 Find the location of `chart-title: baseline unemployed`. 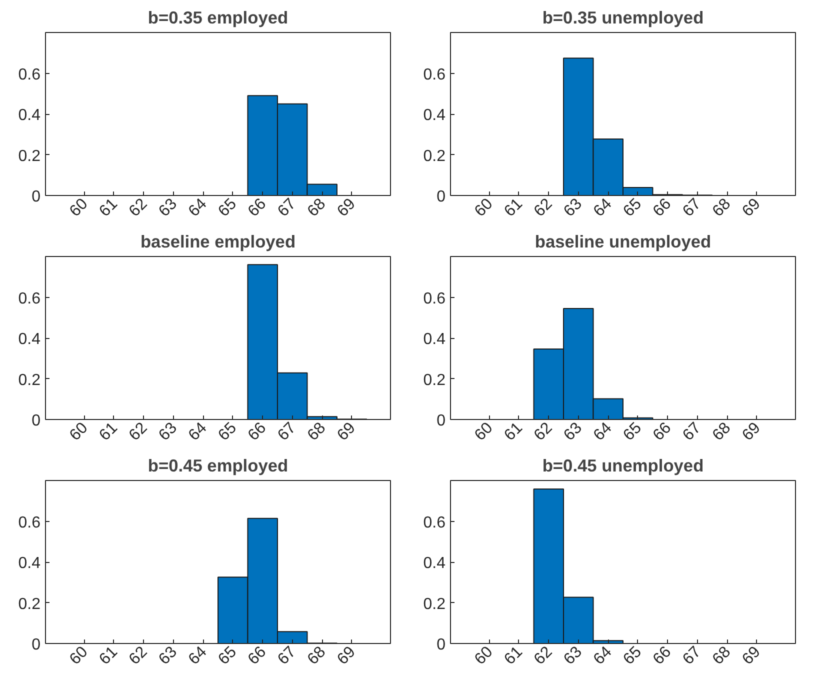

chart-title: baseline unemployed is located at coordinates (623, 242).